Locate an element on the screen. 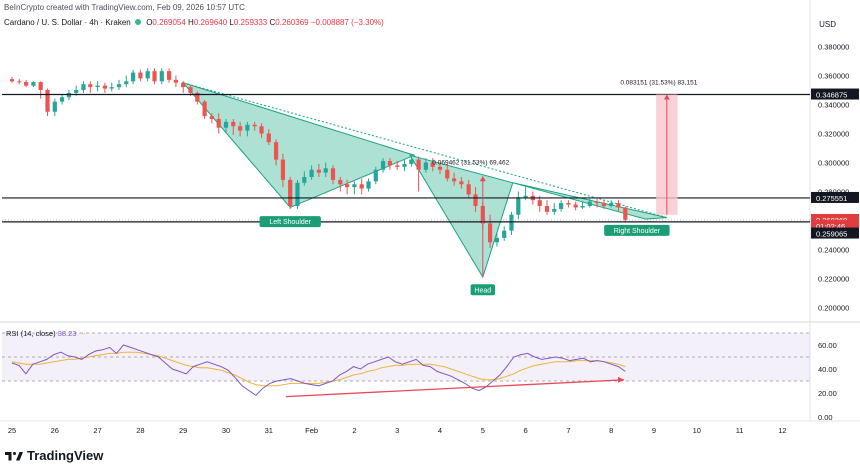  measure-label: 0.069462 (31.53%) 69,462 is located at coordinates (470, 162).